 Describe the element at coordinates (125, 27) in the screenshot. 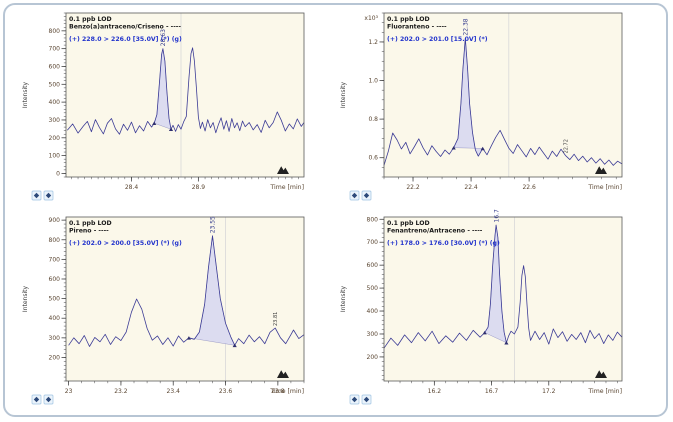

I see `compound-name: Benzo(a)antraceno/Criseno - ----` at that location.